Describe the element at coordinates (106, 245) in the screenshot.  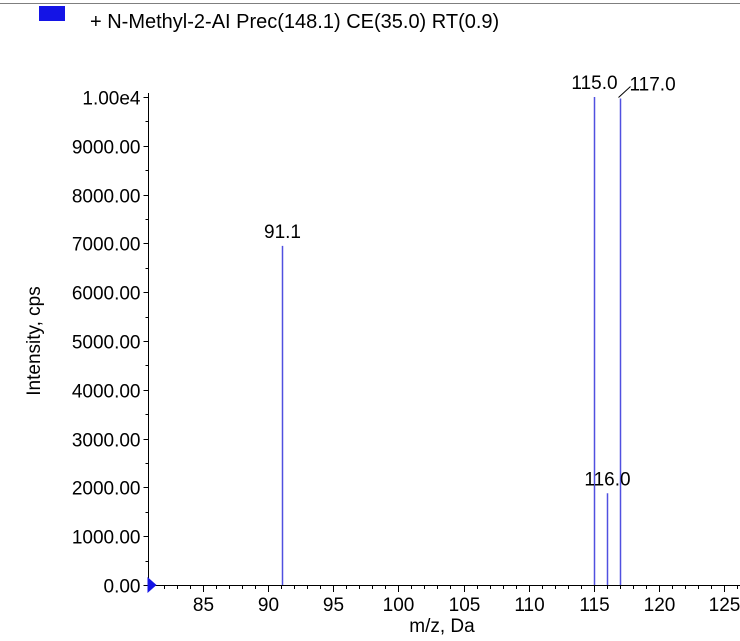
I see `y-tick-label: 7000.00` at that location.